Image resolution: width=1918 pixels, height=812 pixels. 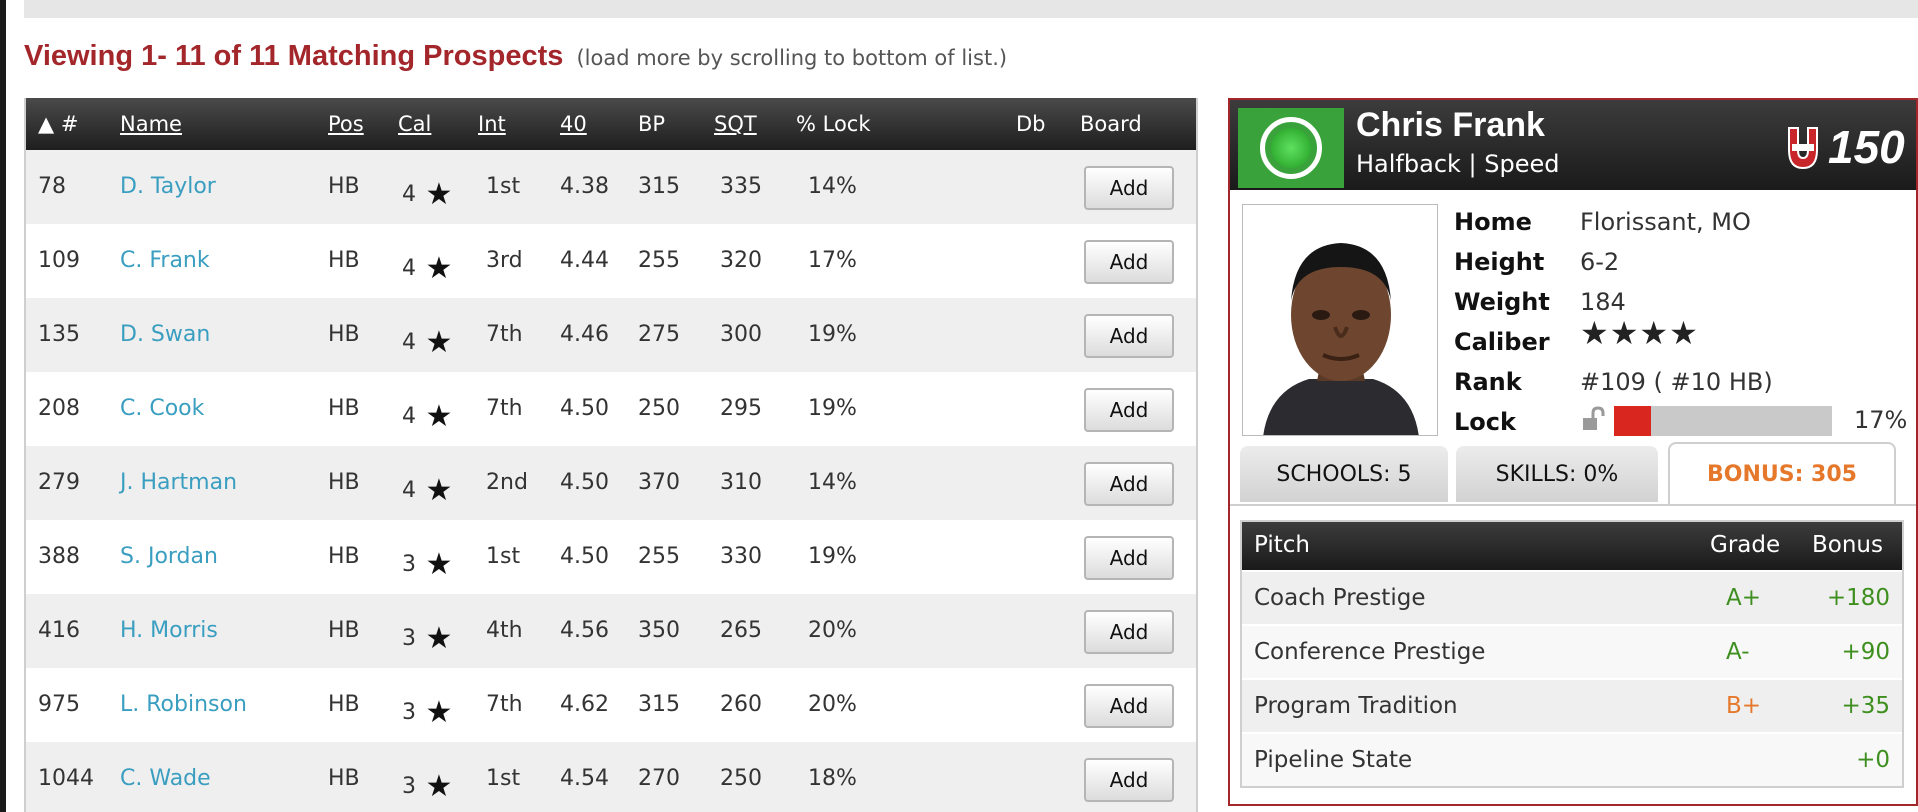 What do you see at coordinates (584, 778) in the screenshot?
I see `forty-time: 4.54` at bounding box center [584, 778].